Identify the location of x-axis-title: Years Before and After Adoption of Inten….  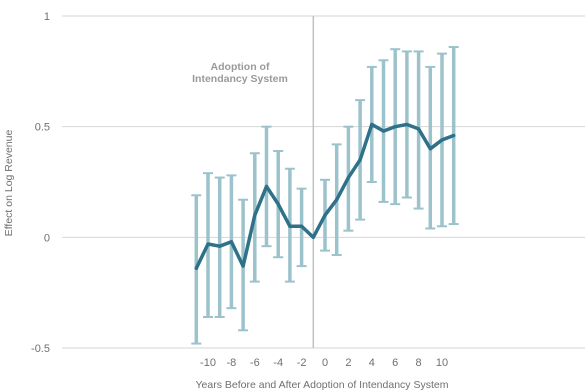
(322, 385).